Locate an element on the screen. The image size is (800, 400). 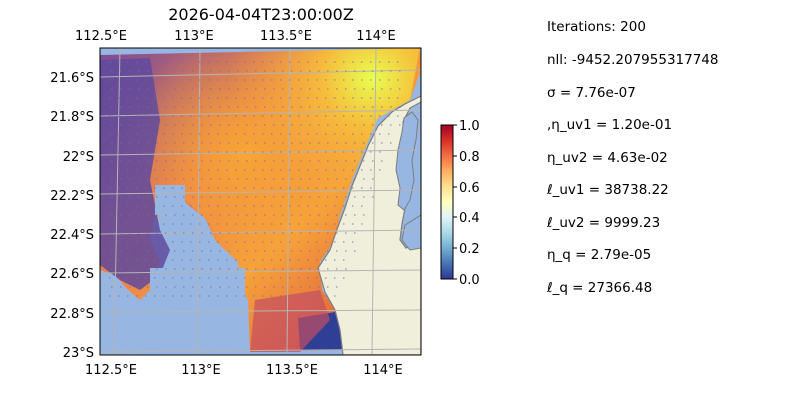
lon-tick-label: 114°E is located at coordinates (376, 36).